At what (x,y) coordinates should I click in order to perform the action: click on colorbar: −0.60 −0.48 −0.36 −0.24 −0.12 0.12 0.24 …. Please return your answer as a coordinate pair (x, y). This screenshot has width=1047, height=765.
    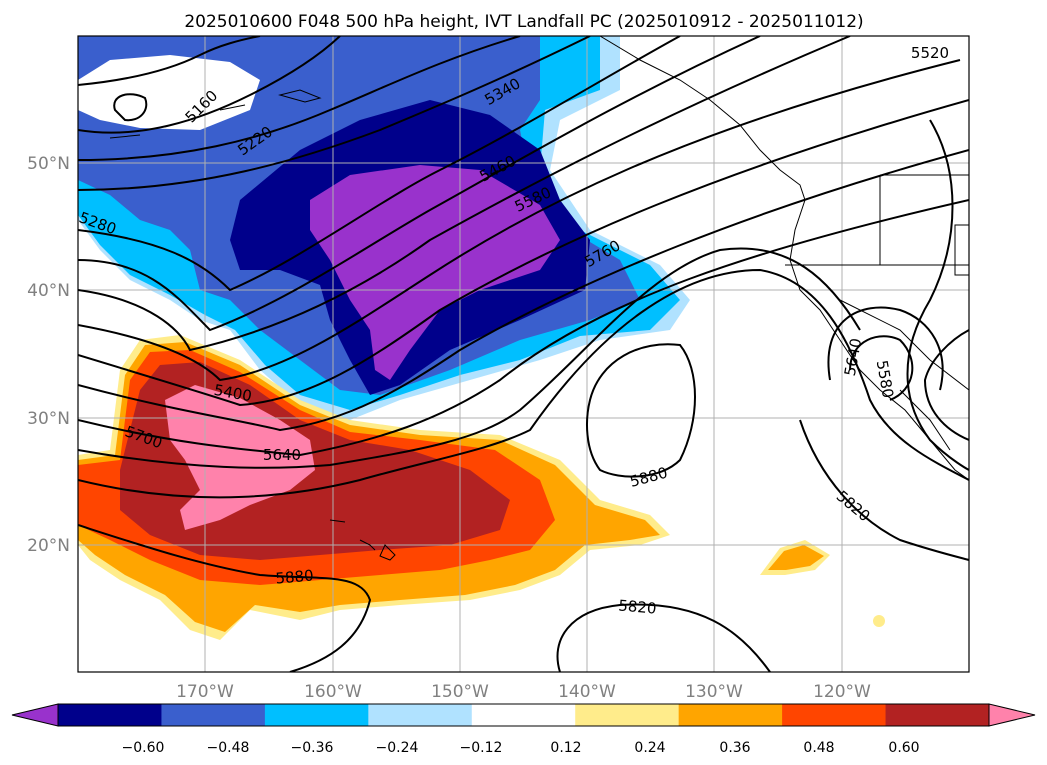
    Looking at the image, I should click on (523, 729).